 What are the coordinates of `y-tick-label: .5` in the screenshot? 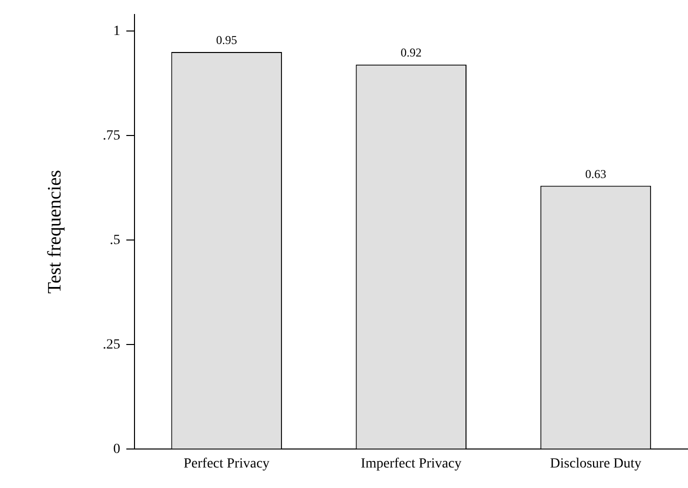 It's located at (115, 240).